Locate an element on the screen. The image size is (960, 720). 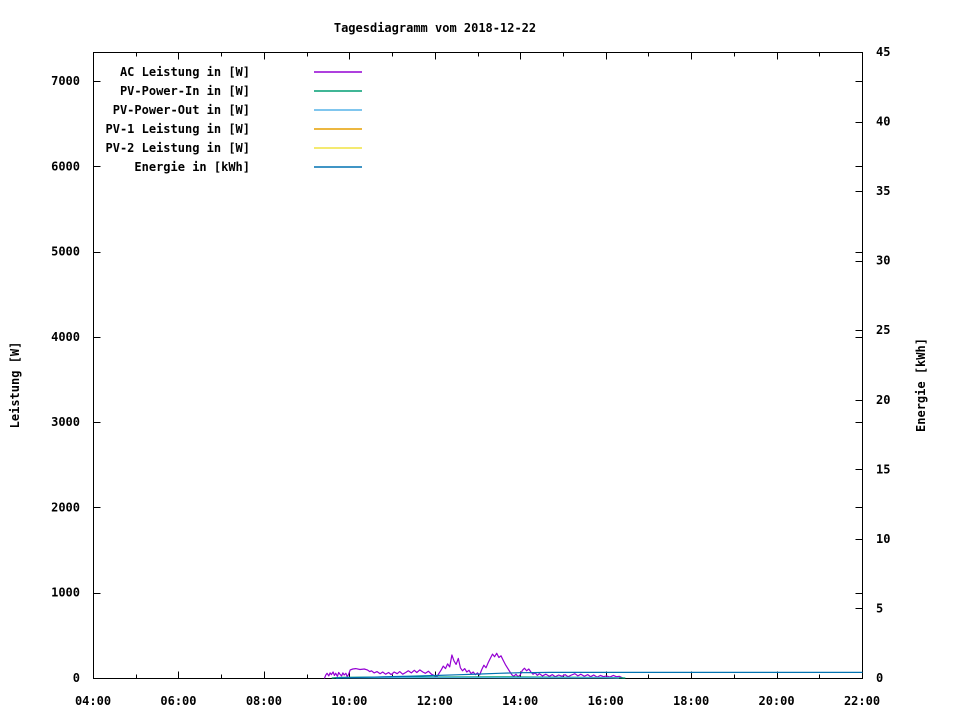
x-tick-label: 04:00 is located at coordinates (93, 701).